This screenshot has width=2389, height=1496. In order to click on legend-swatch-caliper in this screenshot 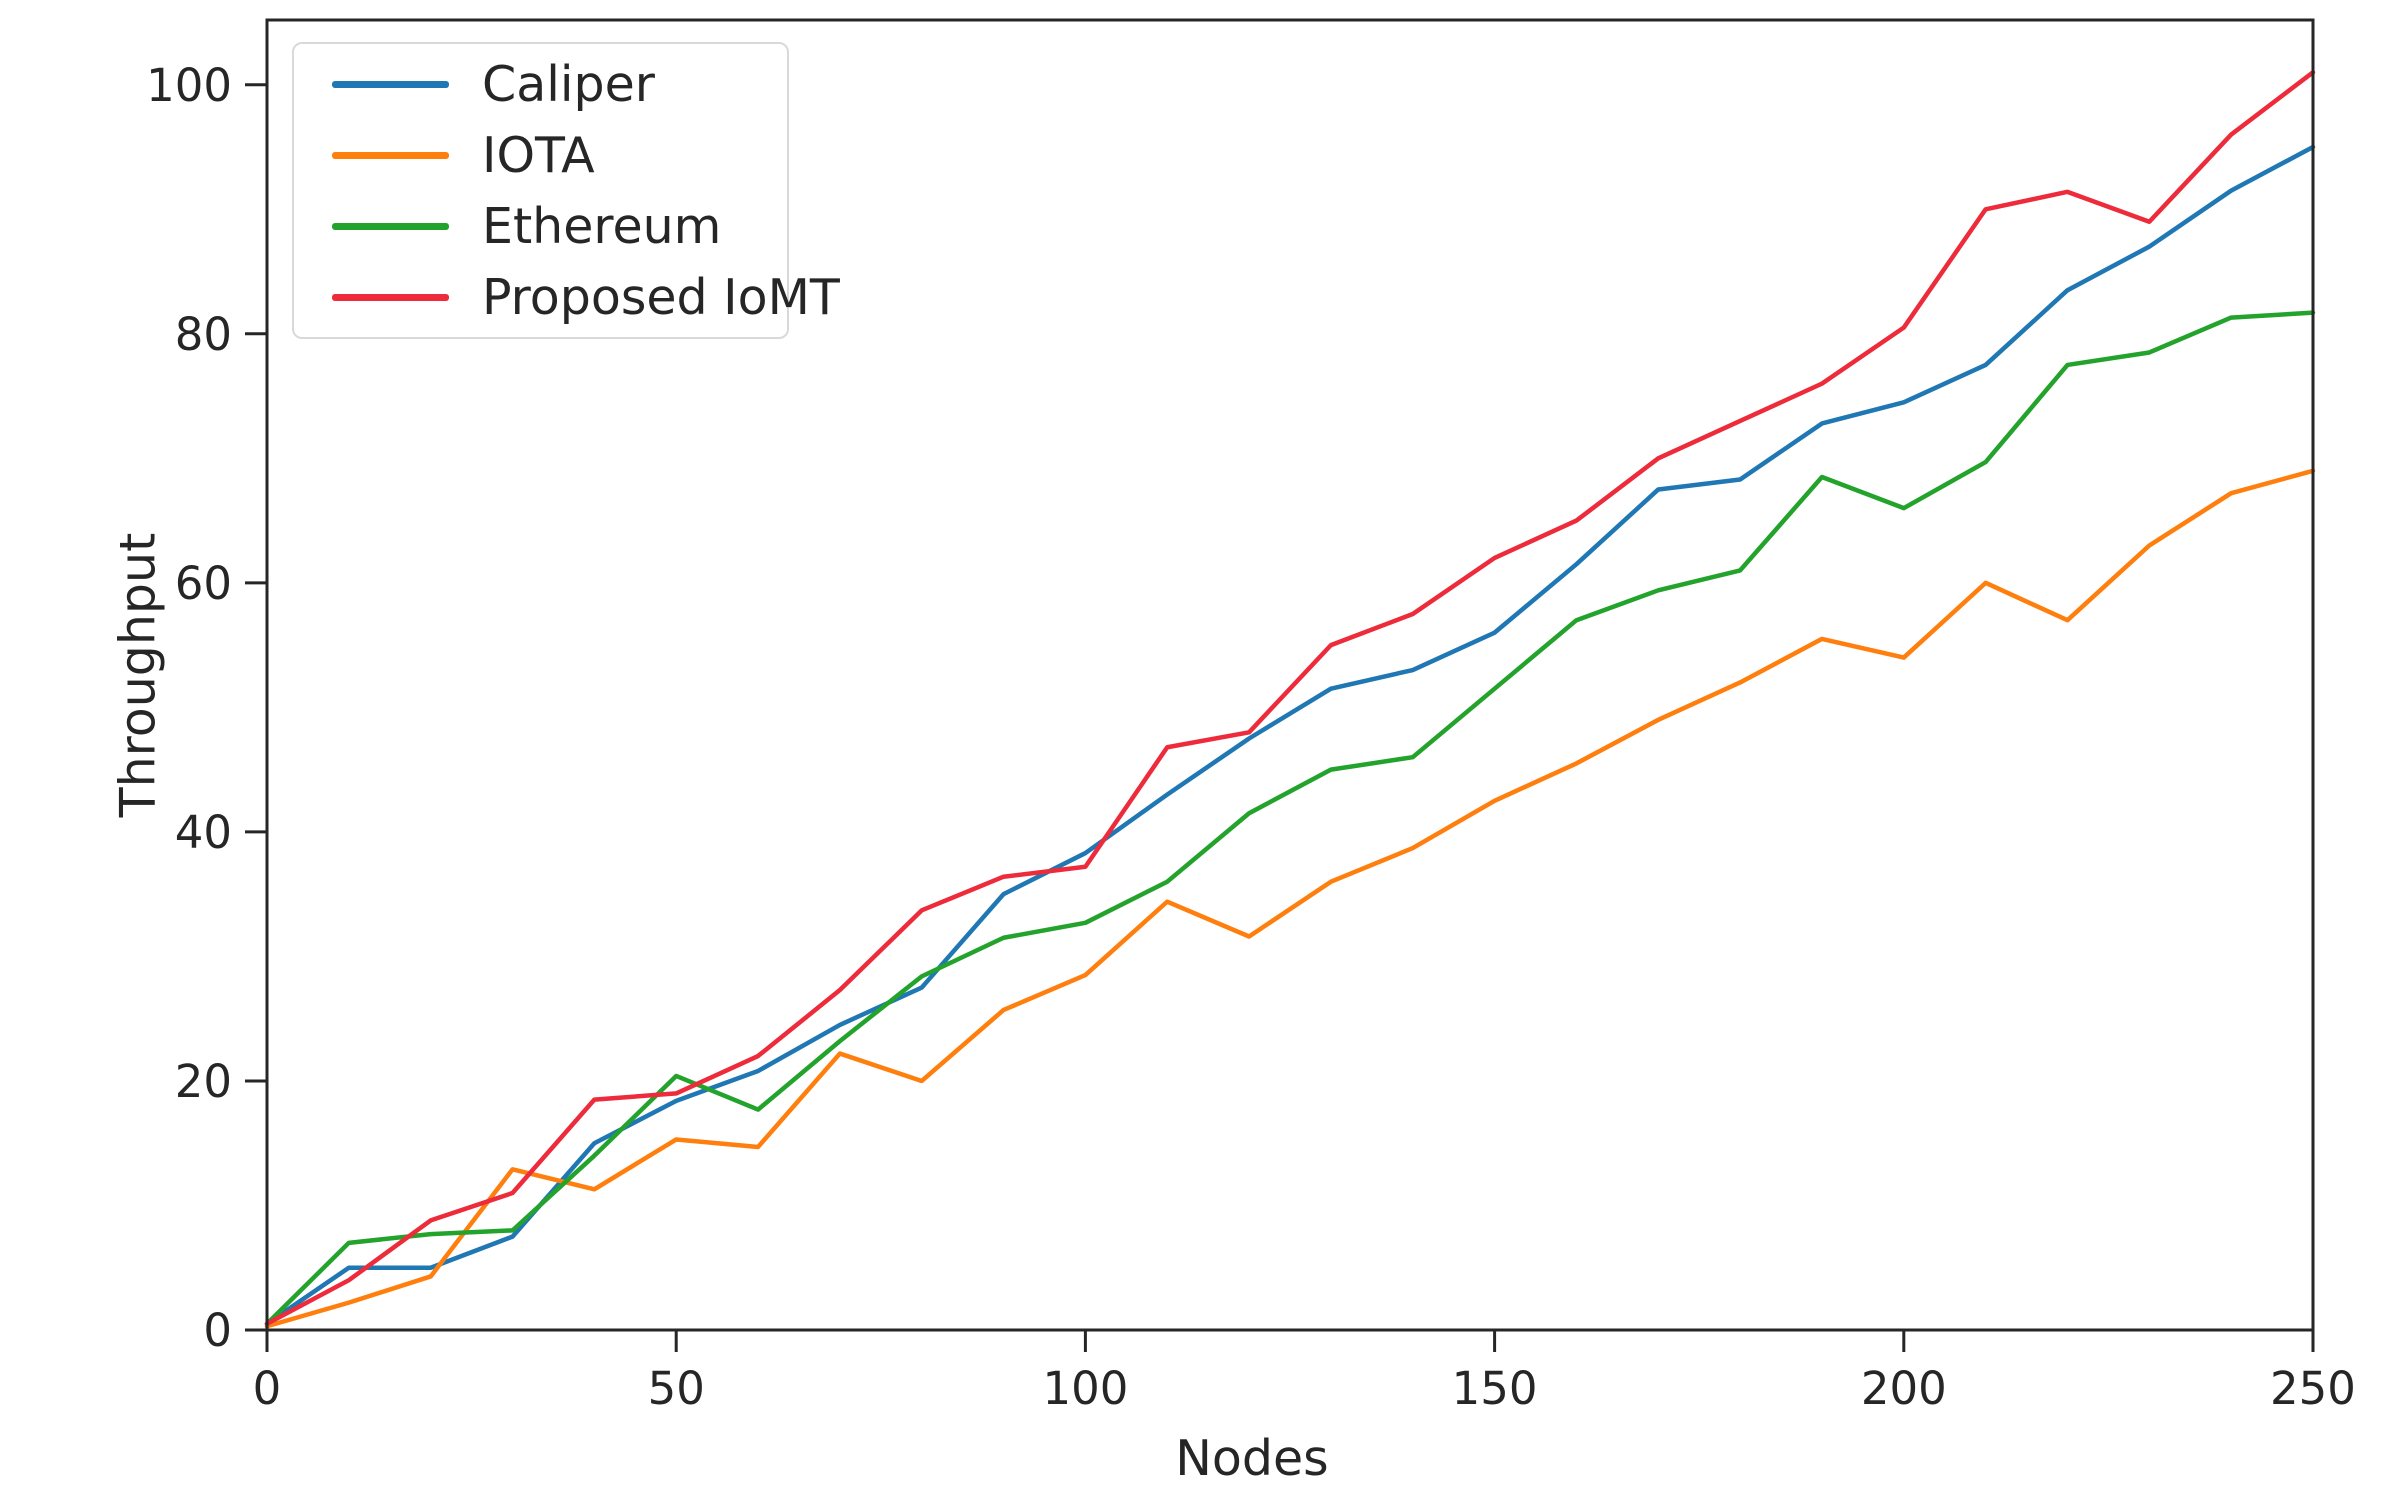, I will do `click(390, 84)`.